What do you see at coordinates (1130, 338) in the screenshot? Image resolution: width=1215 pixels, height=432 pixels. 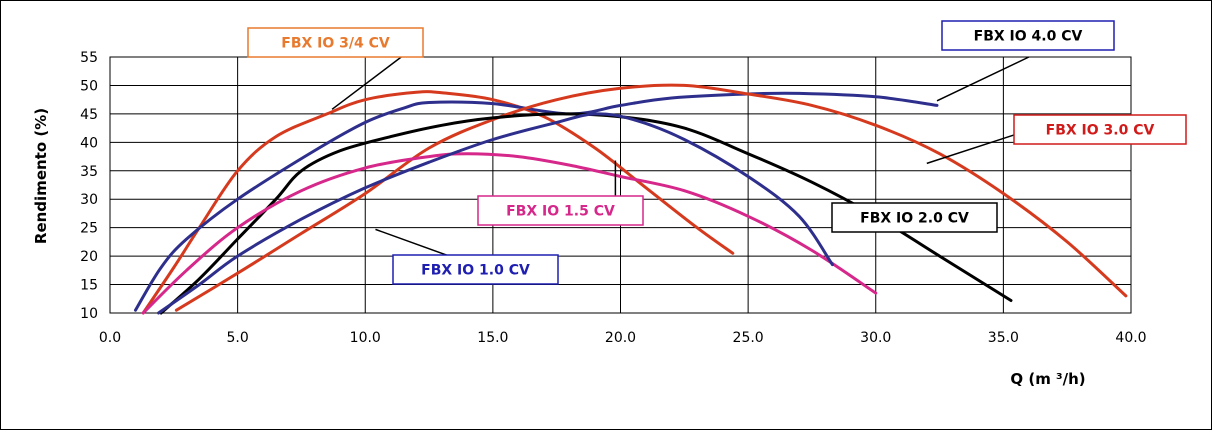 I see `x-tick-label: 40.0` at bounding box center [1130, 338].